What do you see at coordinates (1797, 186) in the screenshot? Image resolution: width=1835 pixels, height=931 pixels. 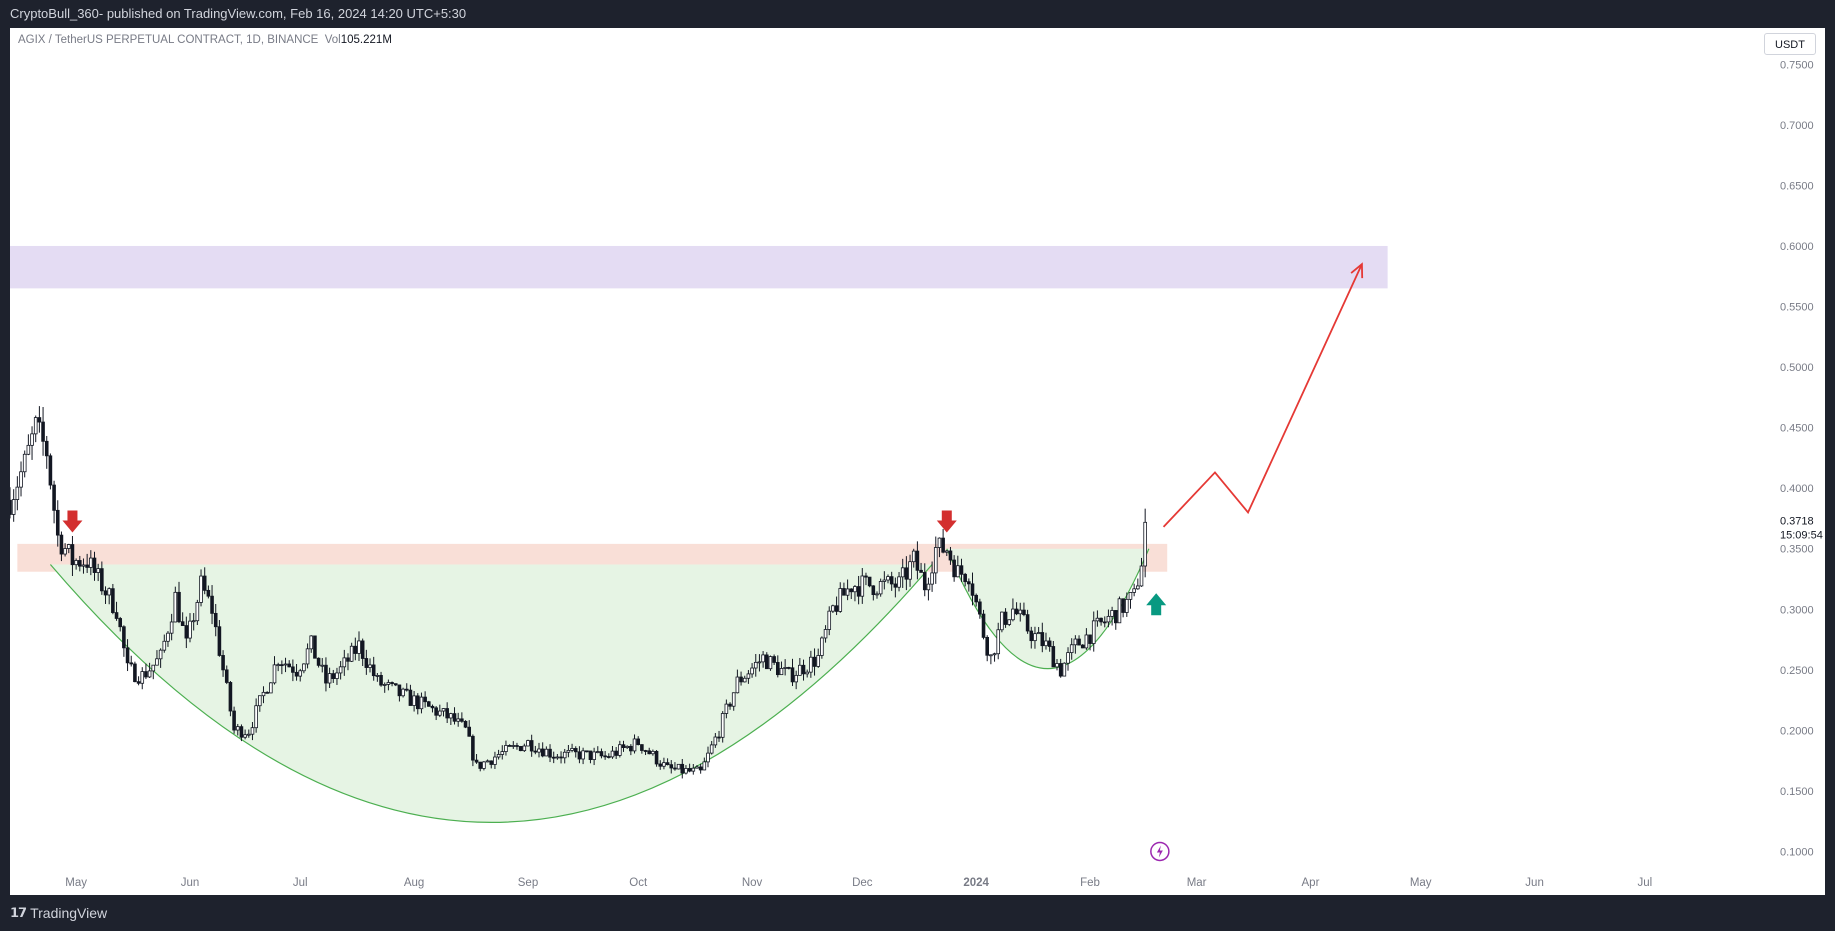 I see `price-tick-label: 0.6500` at bounding box center [1797, 186].